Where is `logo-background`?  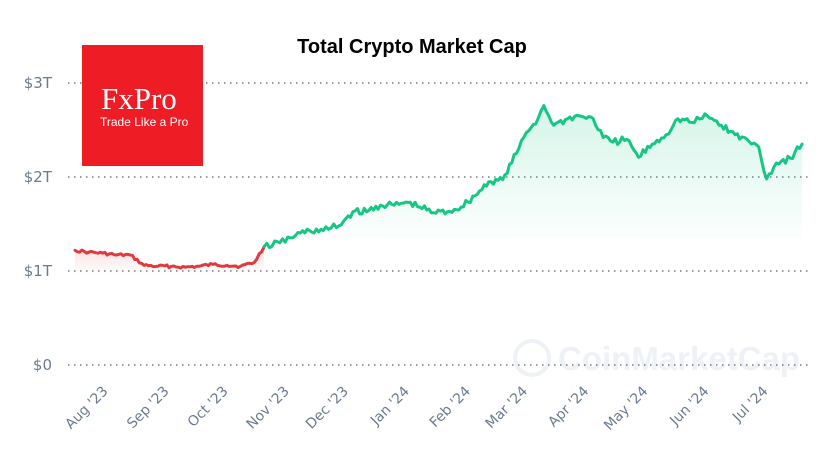 logo-background is located at coordinates (142, 105).